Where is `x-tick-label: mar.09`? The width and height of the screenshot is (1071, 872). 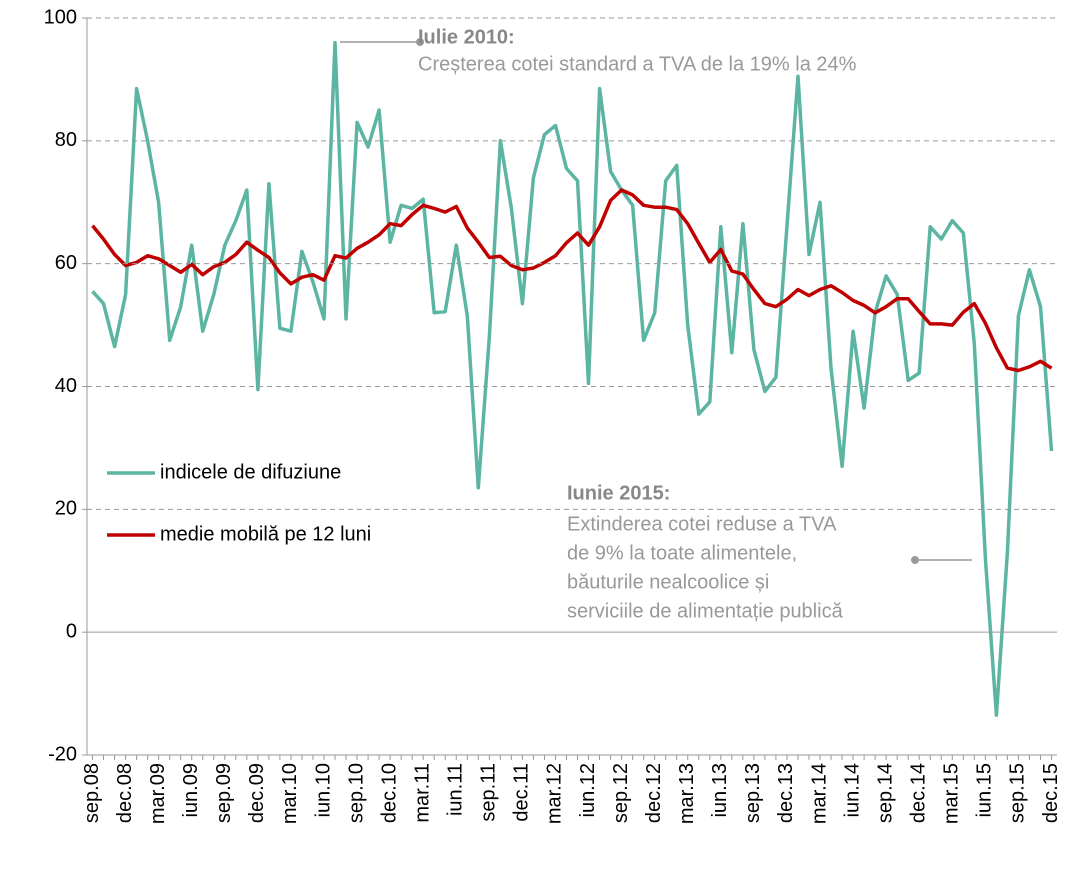
x-tick-label: mar.09 is located at coordinates (158, 793).